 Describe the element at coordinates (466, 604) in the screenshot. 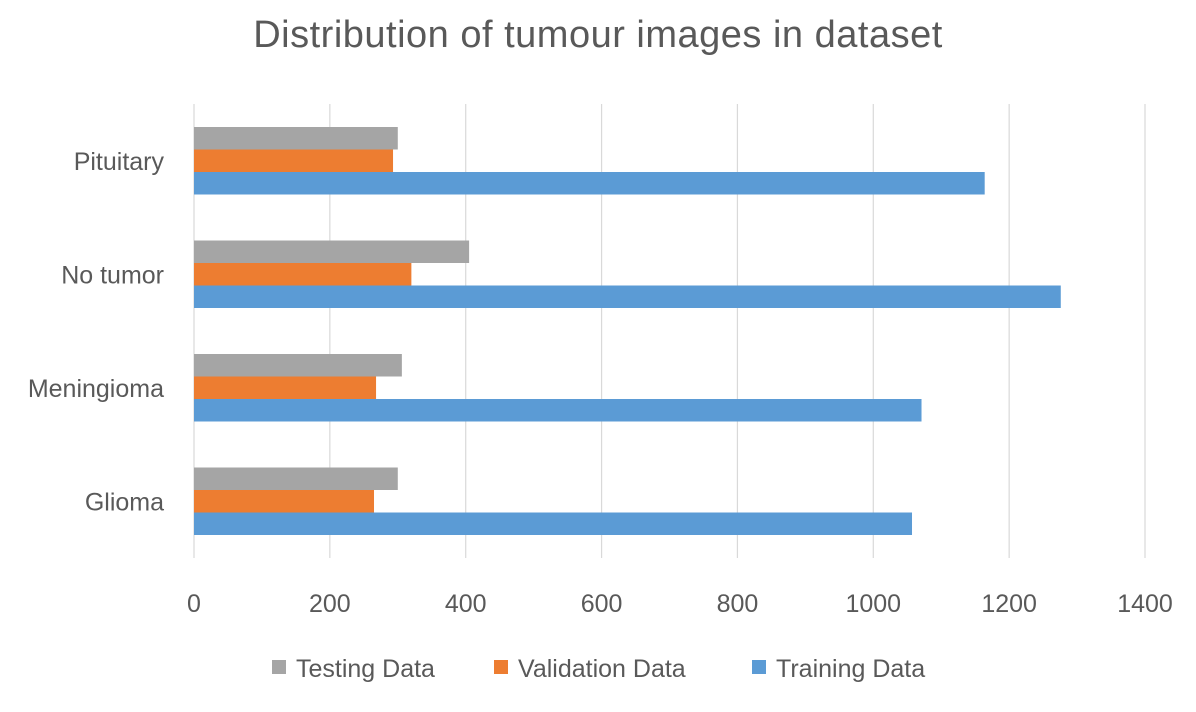

I see `x-tick-label: 400` at that location.